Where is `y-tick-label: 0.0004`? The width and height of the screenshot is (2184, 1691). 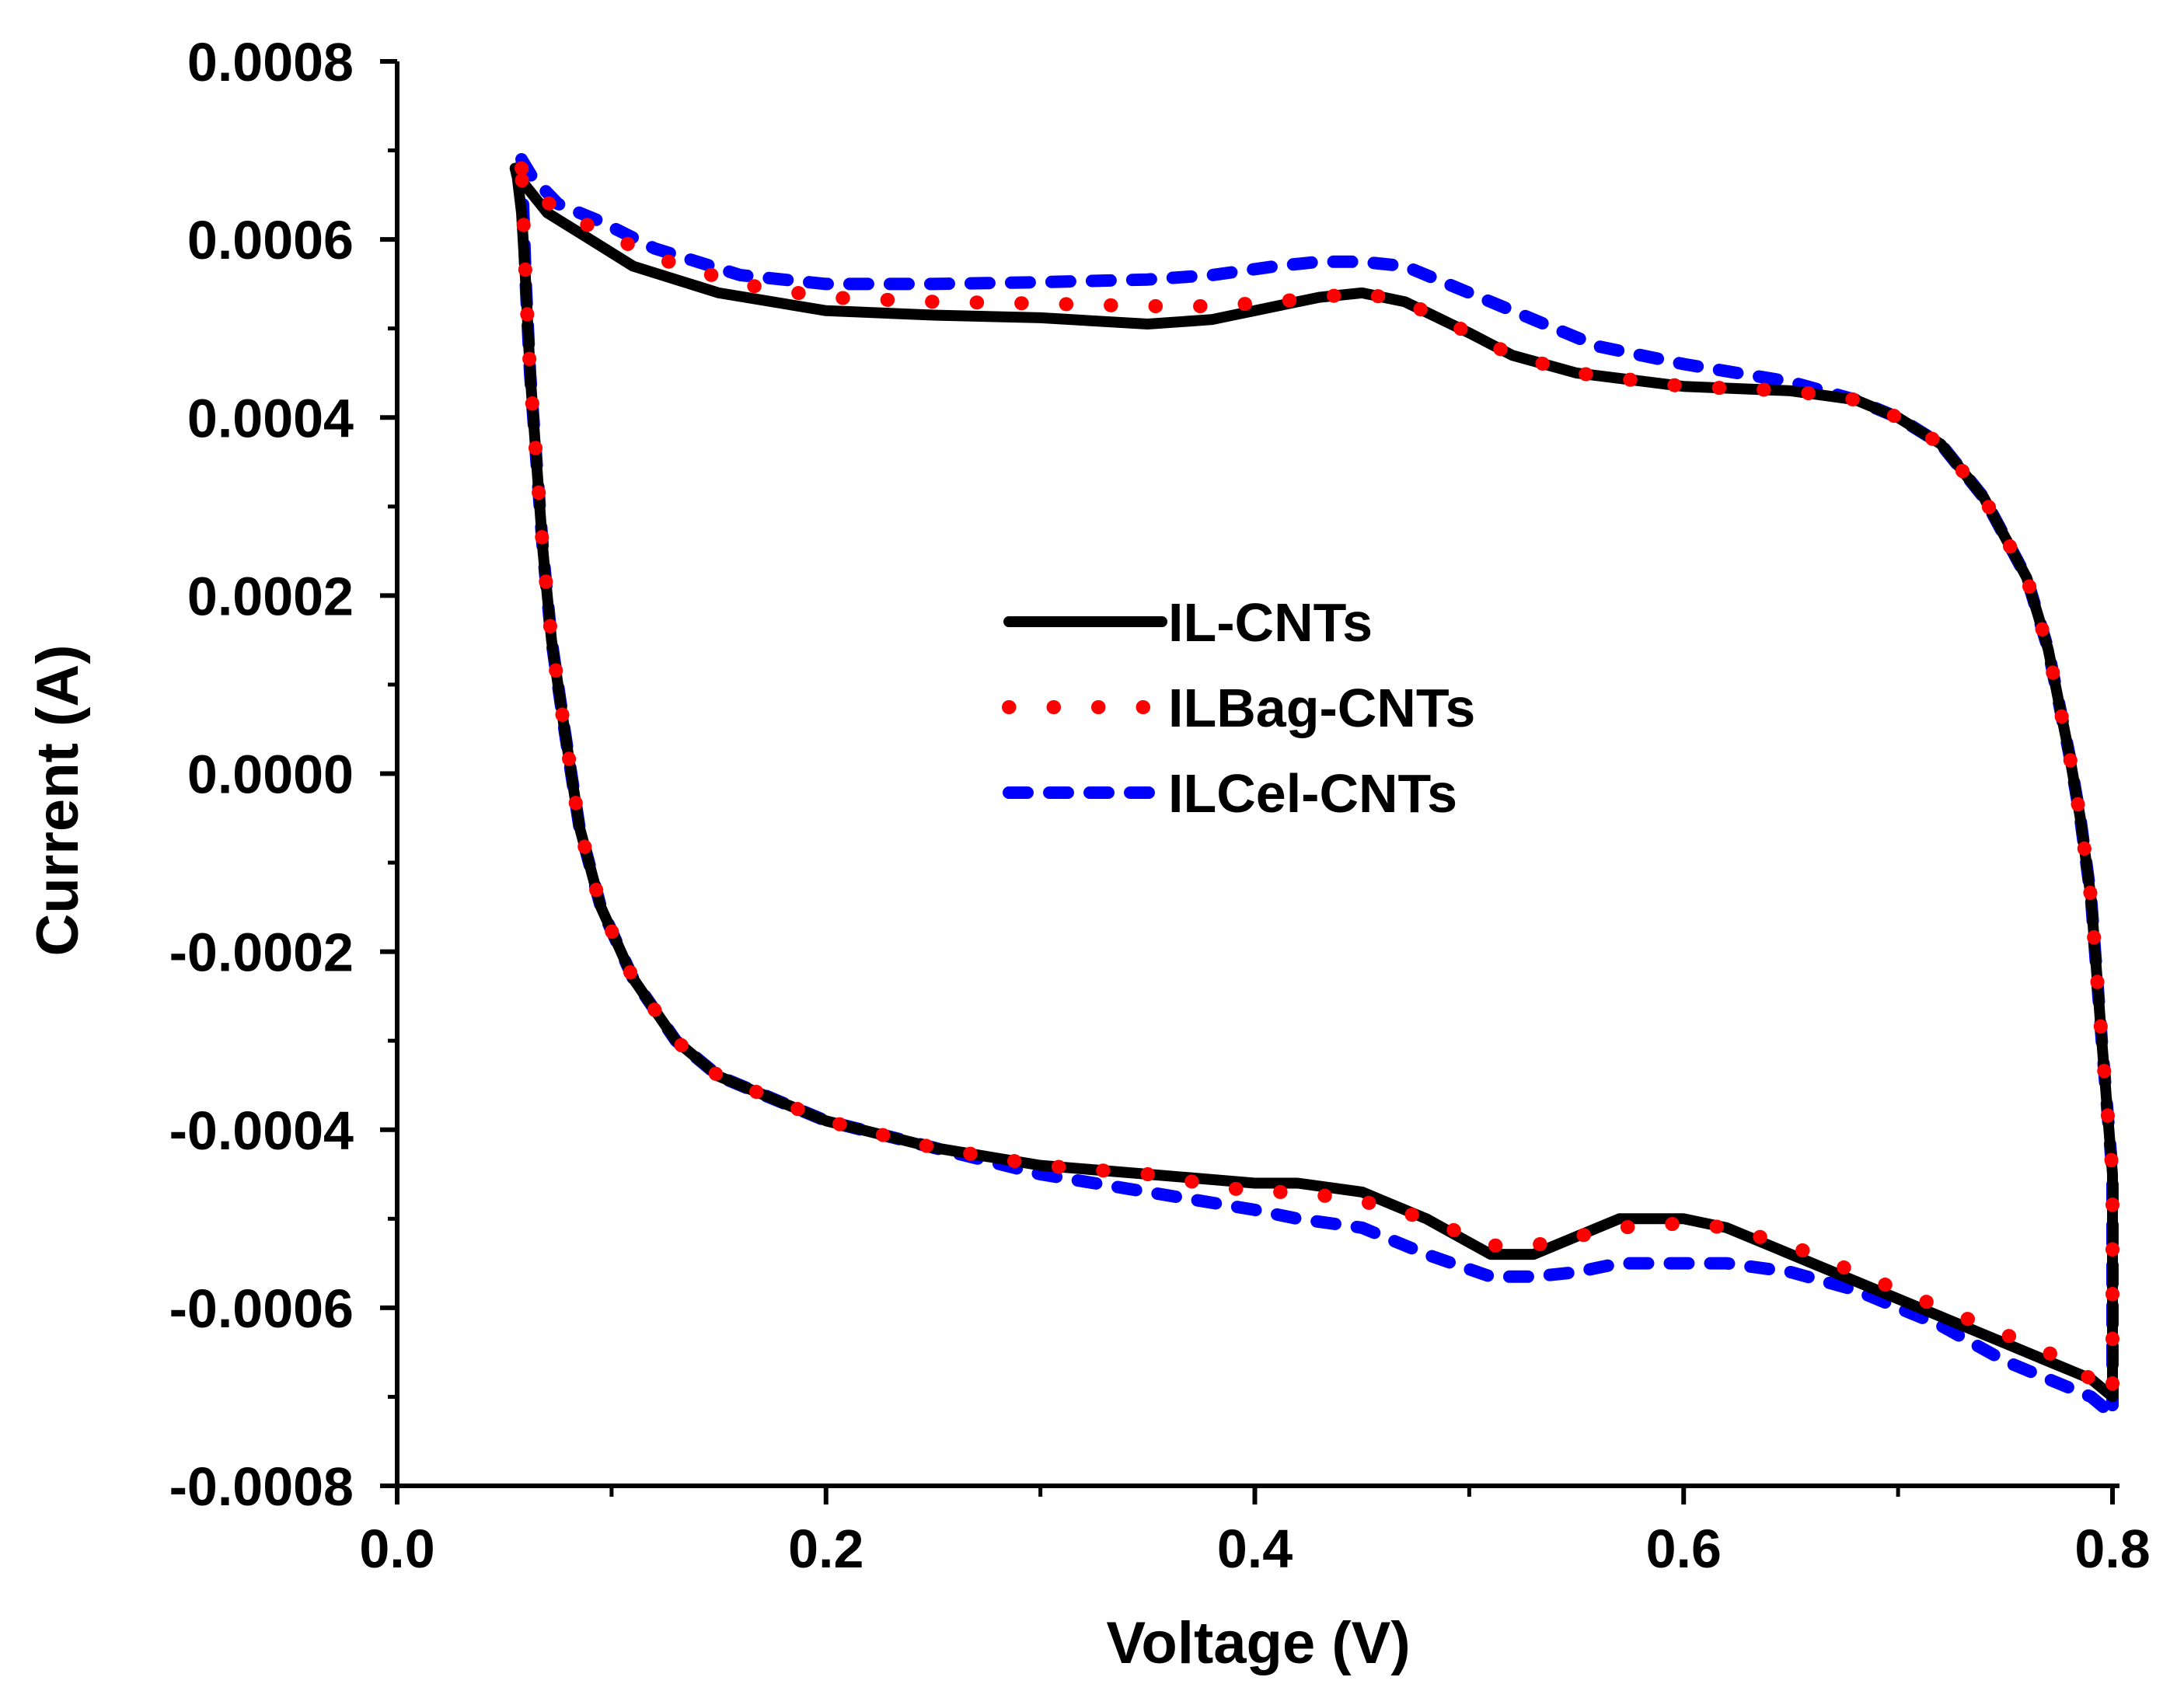 y-tick-label: 0.0004 is located at coordinates (271, 418).